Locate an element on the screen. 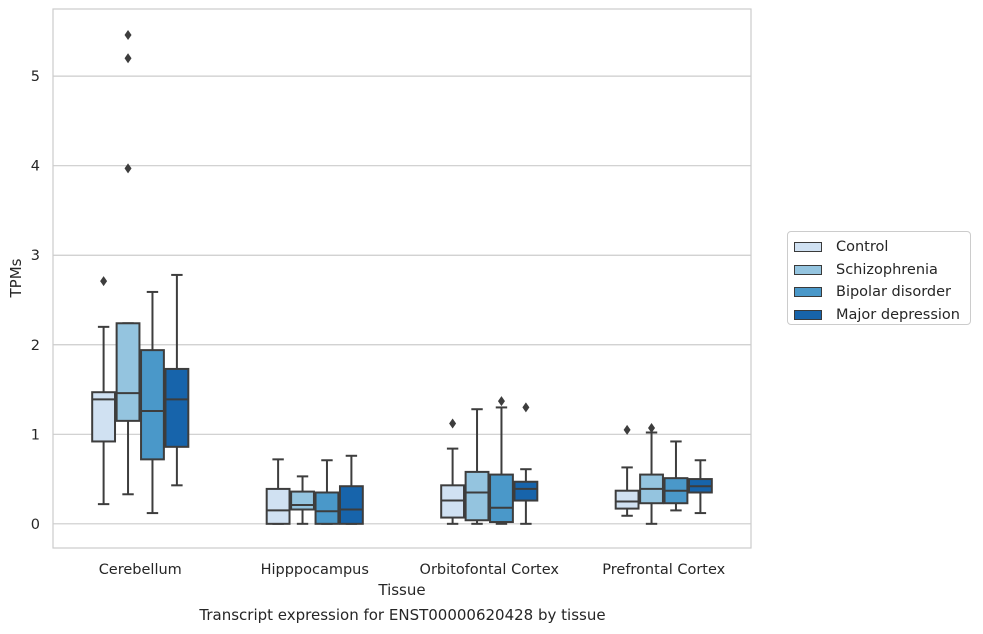 The width and height of the screenshot is (983, 634). y-tick-label: 3 is located at coordinates (35, 256).